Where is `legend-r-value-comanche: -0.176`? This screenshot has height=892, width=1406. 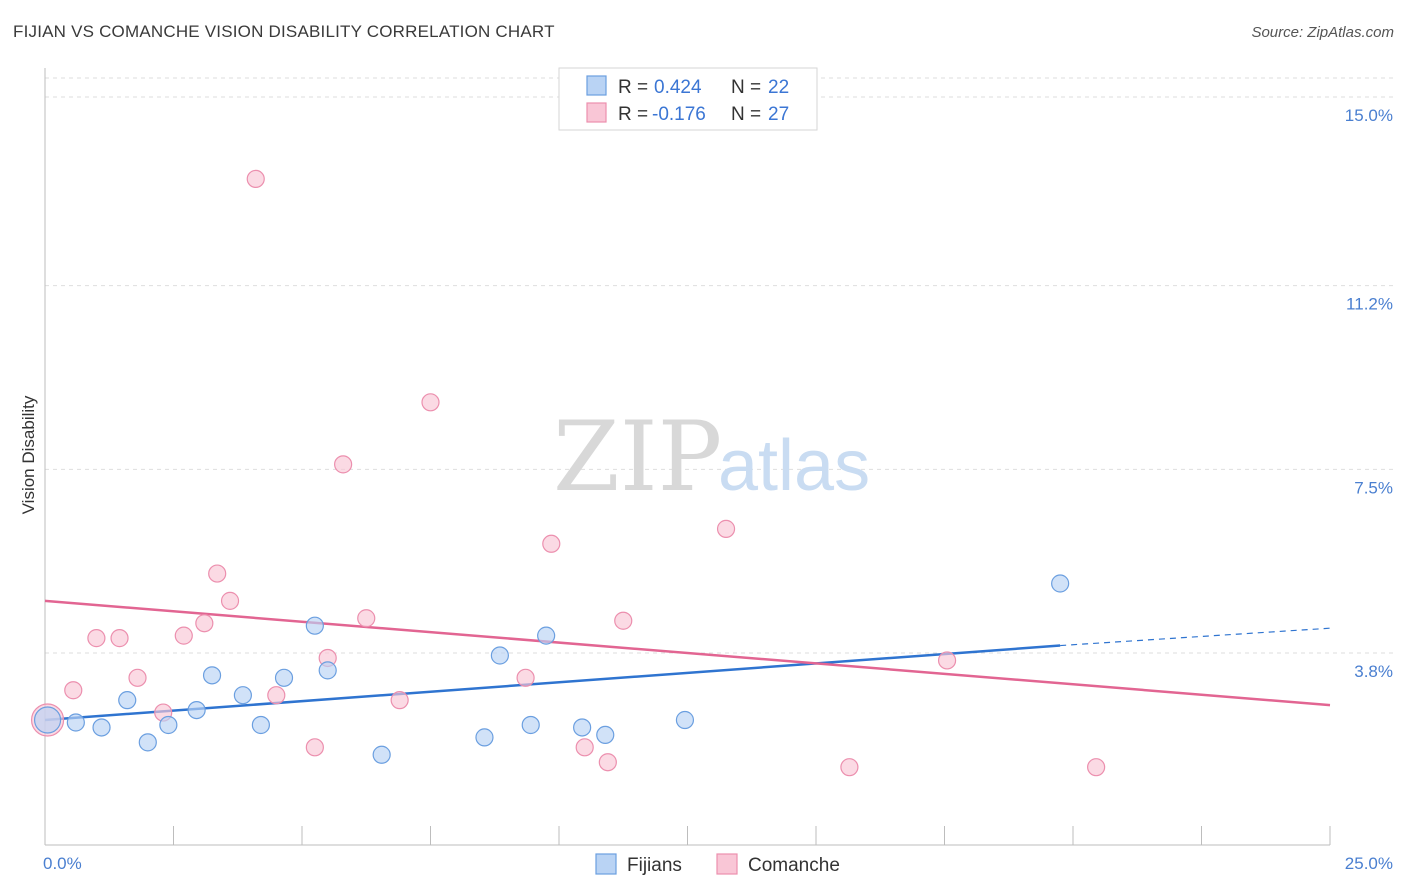
legend-r-value-comanche: -0.176 is located at coordinates (679, 114).